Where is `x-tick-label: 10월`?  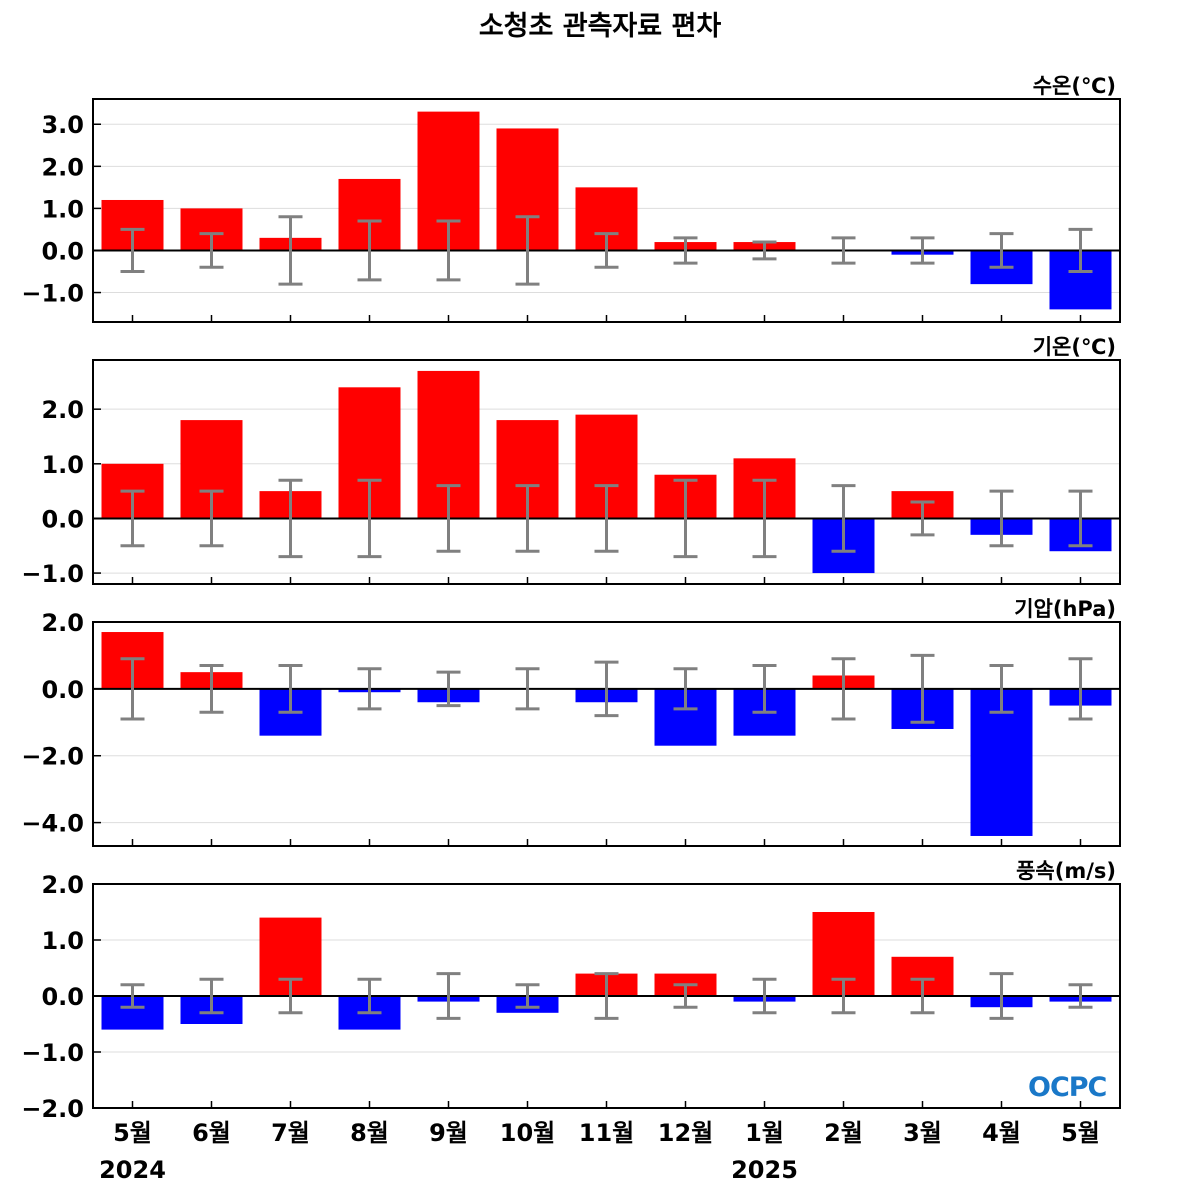
x-tick-label: 10월 is located at coordinates (527, 1133).